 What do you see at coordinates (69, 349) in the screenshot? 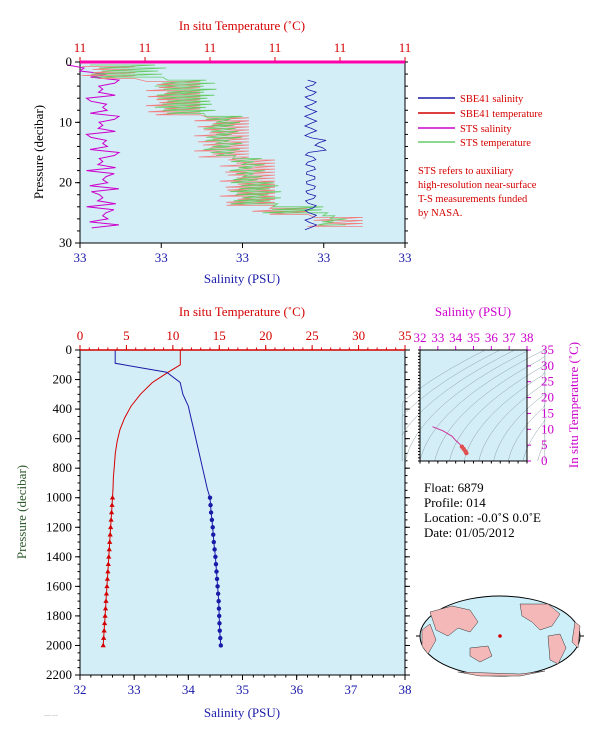
I see `p2-y-tick-label: 0` at bounding box center [69, 349].